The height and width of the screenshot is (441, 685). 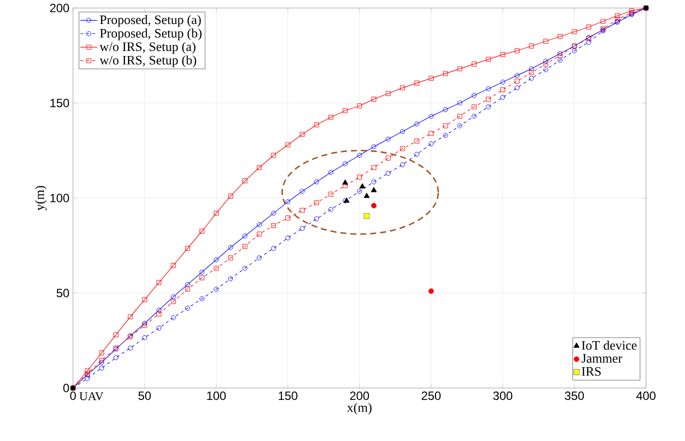 What do you see at coordinates (431, 396) in the screenshot?
I see `x-tick-label: 250` at bounding box center [431, 396].